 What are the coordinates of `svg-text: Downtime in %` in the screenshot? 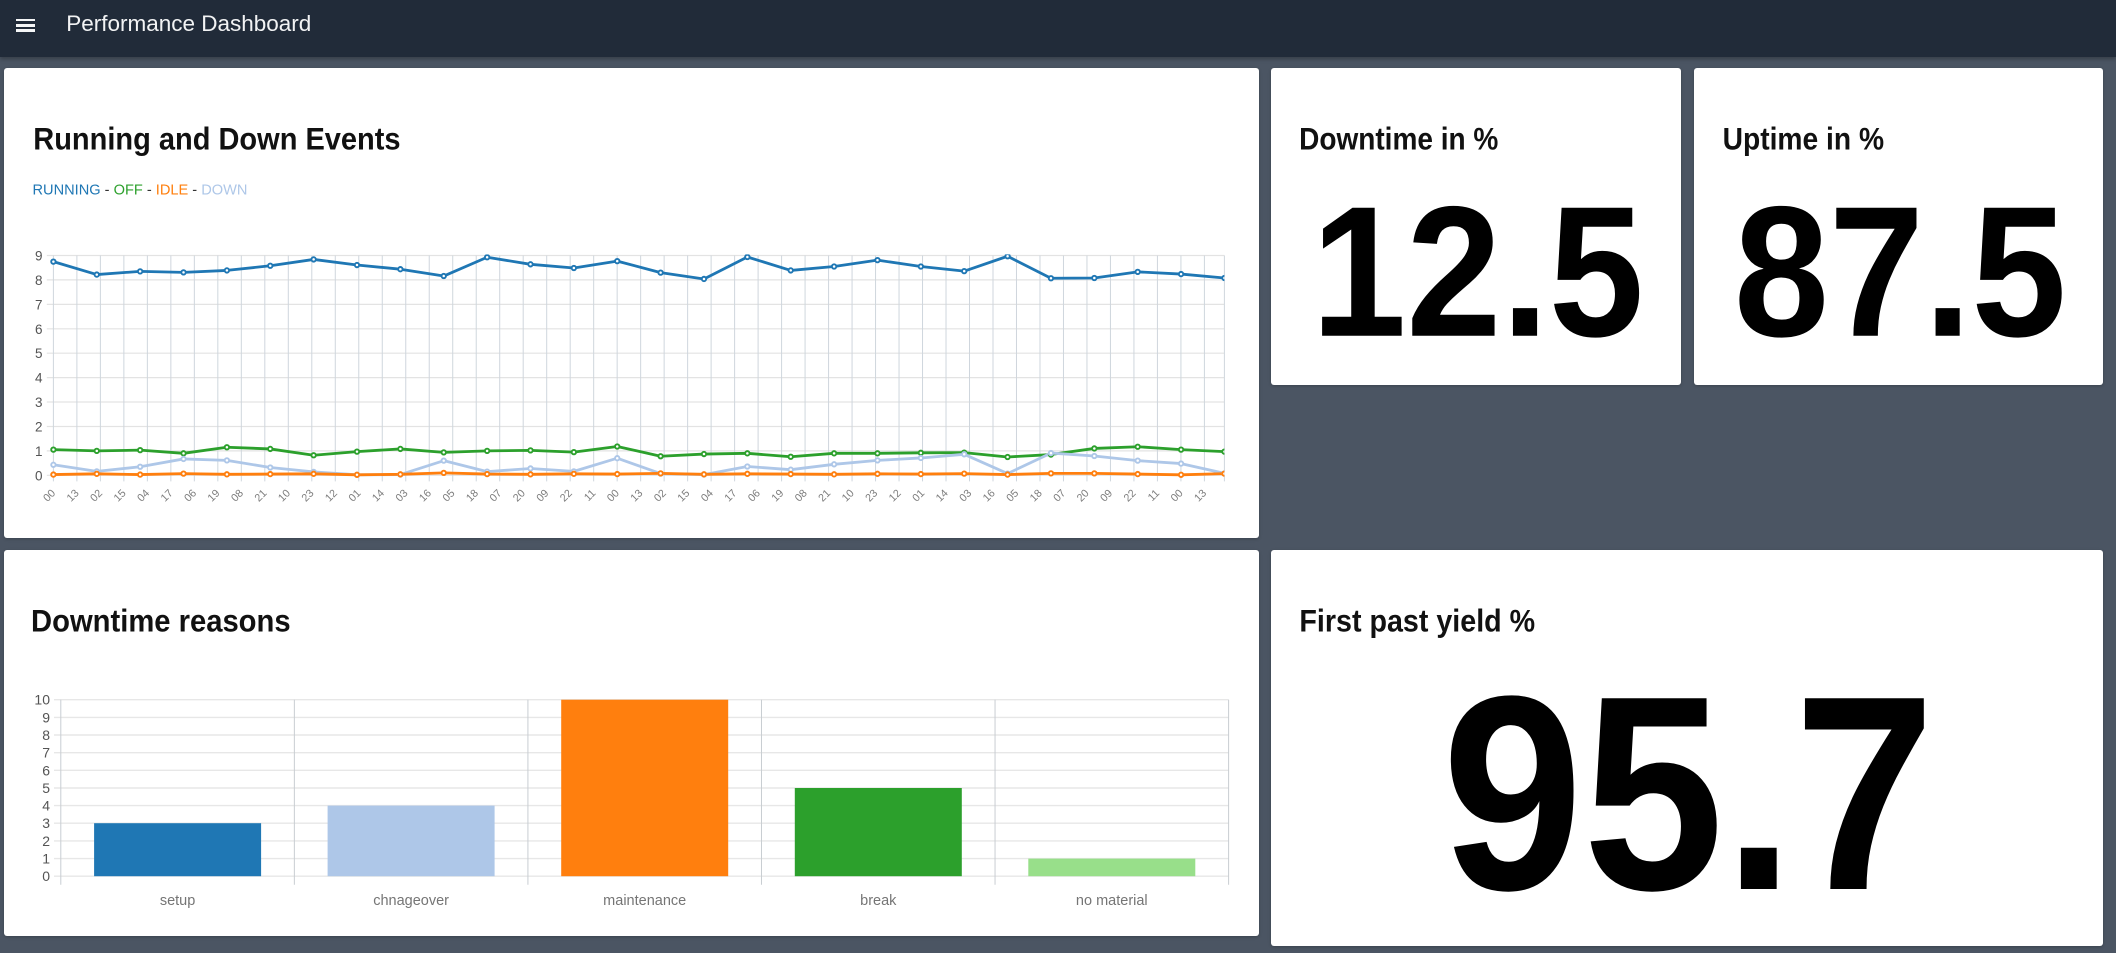 It's located at (1398, 139).